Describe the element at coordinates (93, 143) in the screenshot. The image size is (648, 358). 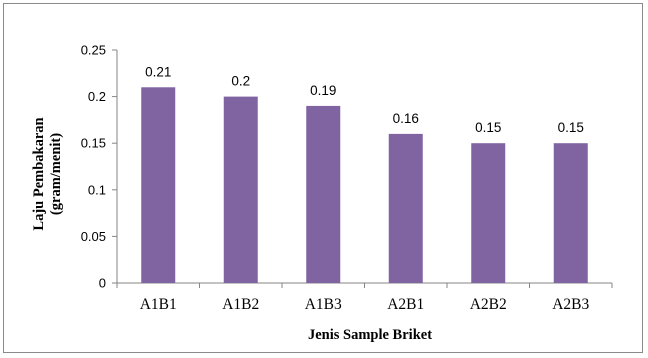
I see `y-tick-label: 0.15` at that location.